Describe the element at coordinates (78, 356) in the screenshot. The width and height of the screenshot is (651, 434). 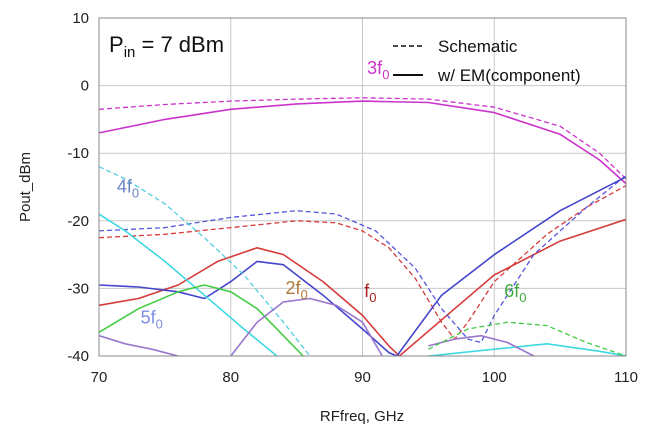
I see `y-tick-label: -40` at that location.